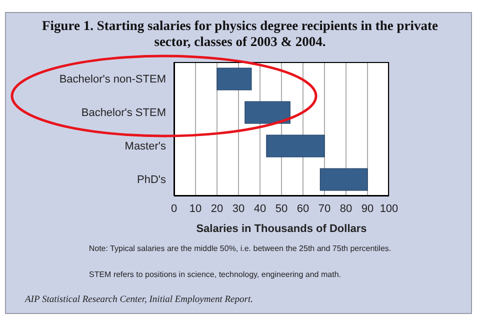 Image resolution: width=480 pixels, height=320 pixels. What do you see at coordinates (238, 208) in the screenshot?
I see `x-tick-label: 30` at bounding box center [238, 208].